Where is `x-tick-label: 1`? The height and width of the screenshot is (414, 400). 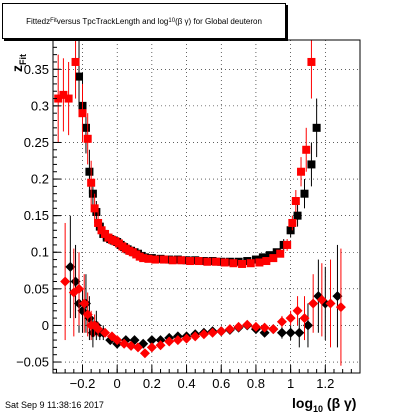
x-tick-label: 1 is located at coordinates (290, 383).